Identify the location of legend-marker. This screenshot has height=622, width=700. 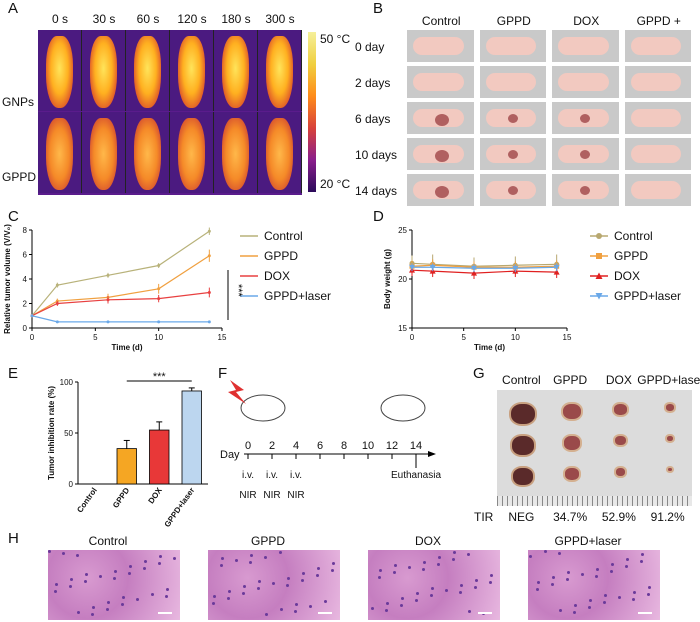
(599, 236).